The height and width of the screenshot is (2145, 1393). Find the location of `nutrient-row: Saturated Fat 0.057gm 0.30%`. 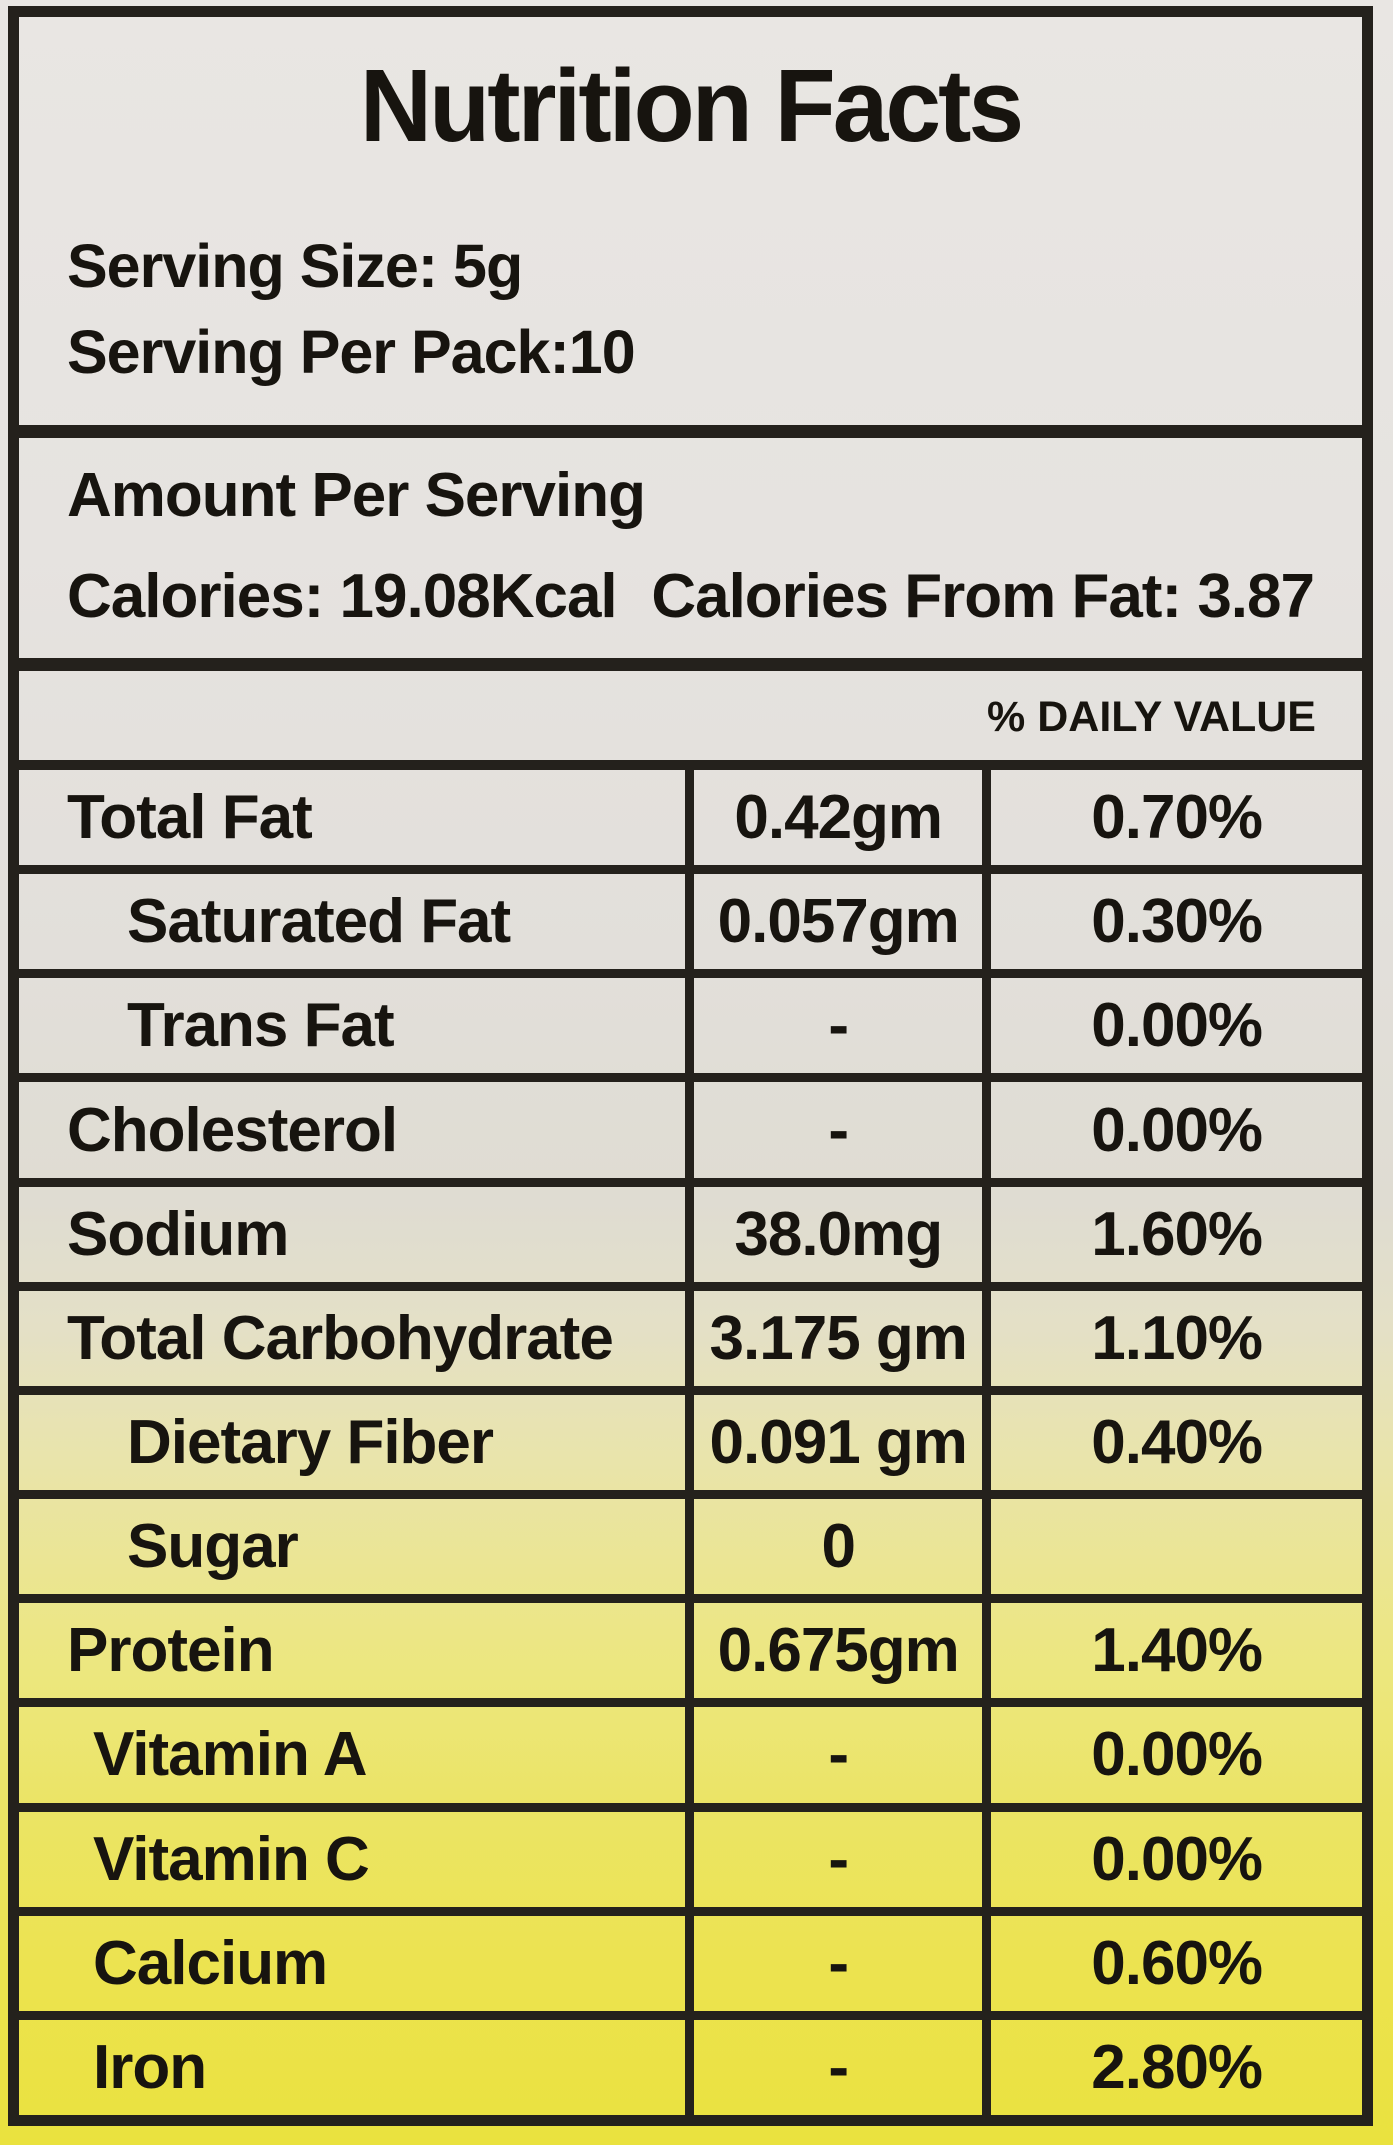

nutrient-row: Saturated Fat 0.057gm 0.30% is located at coordinates (690, 926).